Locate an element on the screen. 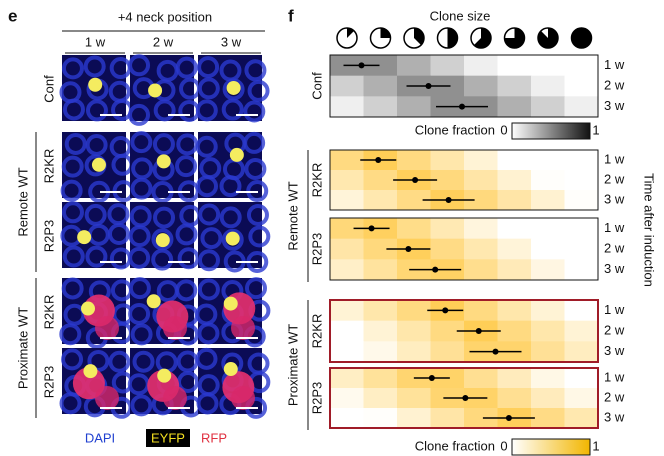 The width and height of the screenshot is (664, 456). heatmap-label: R2KR is located at coordinates (316, 180).